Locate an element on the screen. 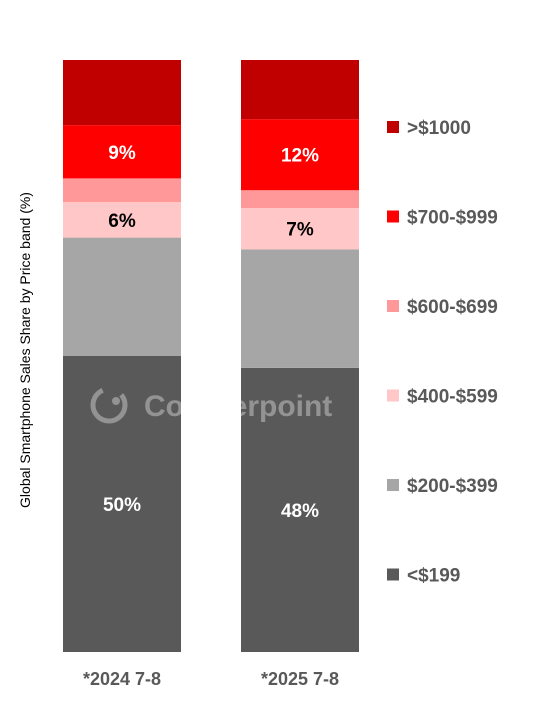 Image resolution: width=543 pixels, height=717 pixels. x-tick-label-2: *2025 7-8 is located at coordinates (300, 679).